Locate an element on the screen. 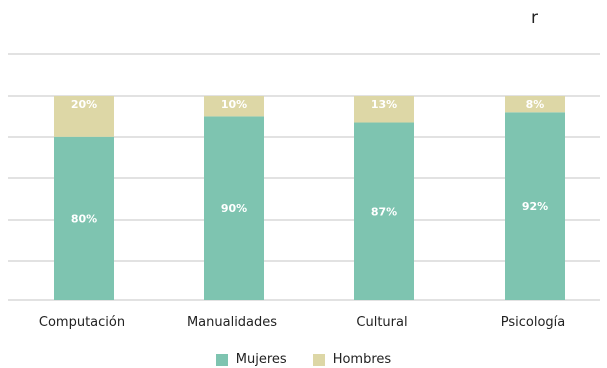  legend-item-hombres: Hombres is located at coordinates (352, 359).